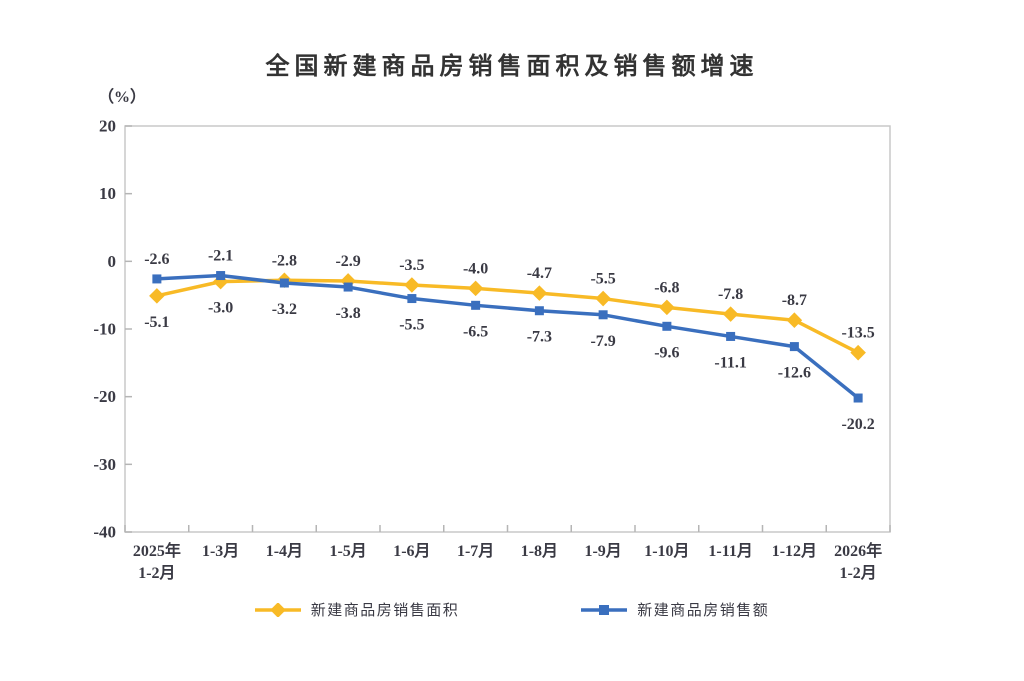 The height and width of the screenshot is (681, 1024). What do you see at coordinates (794, 300) in the screenshot?
I see `data-label: -8.7` at bounding box center [794, 300].